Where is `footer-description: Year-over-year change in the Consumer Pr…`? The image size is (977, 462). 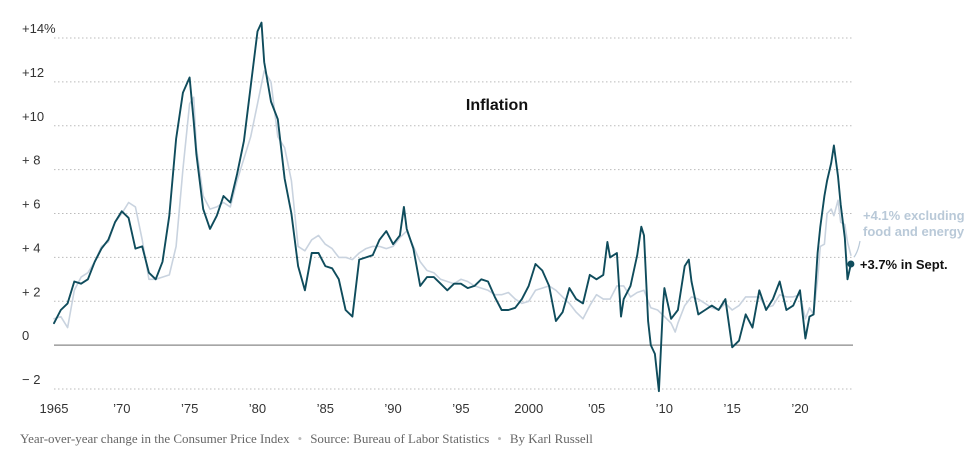
footer-description: Year-over-year change in the Consumer Pr… is located at coordinates (155, 438).